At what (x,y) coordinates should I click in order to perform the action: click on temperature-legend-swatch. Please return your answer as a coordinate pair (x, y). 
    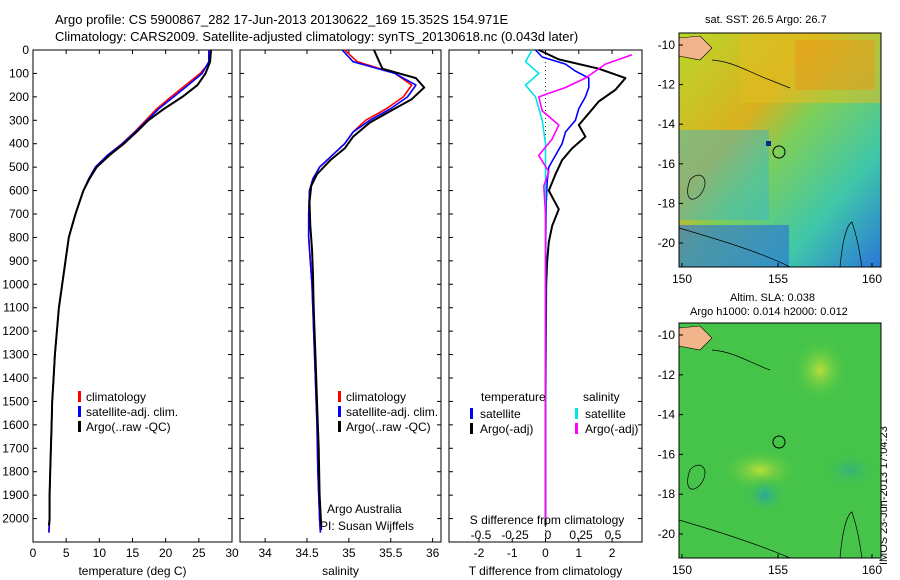
    Looking at the image, I should click on (79, 411).